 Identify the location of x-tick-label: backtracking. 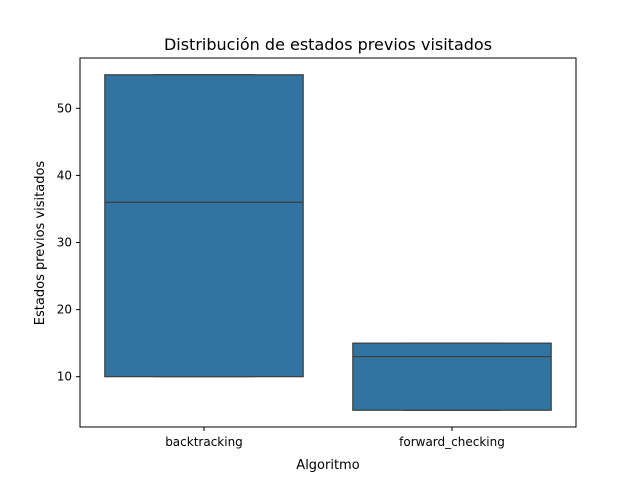
(204, 442).